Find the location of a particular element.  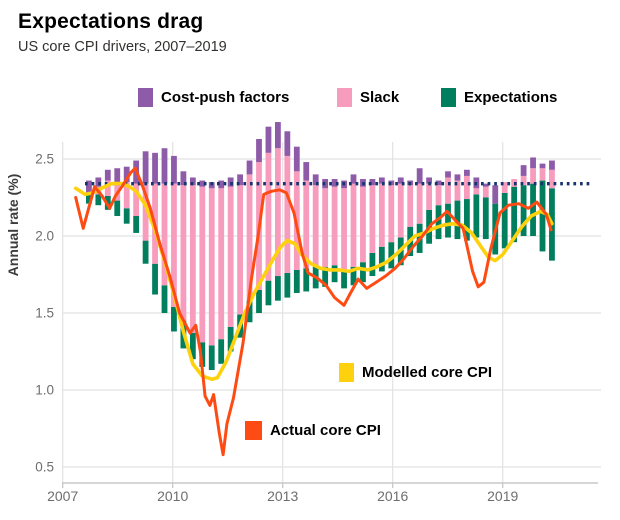

modelled-swatch-icon is located at coordinates (346, 372).